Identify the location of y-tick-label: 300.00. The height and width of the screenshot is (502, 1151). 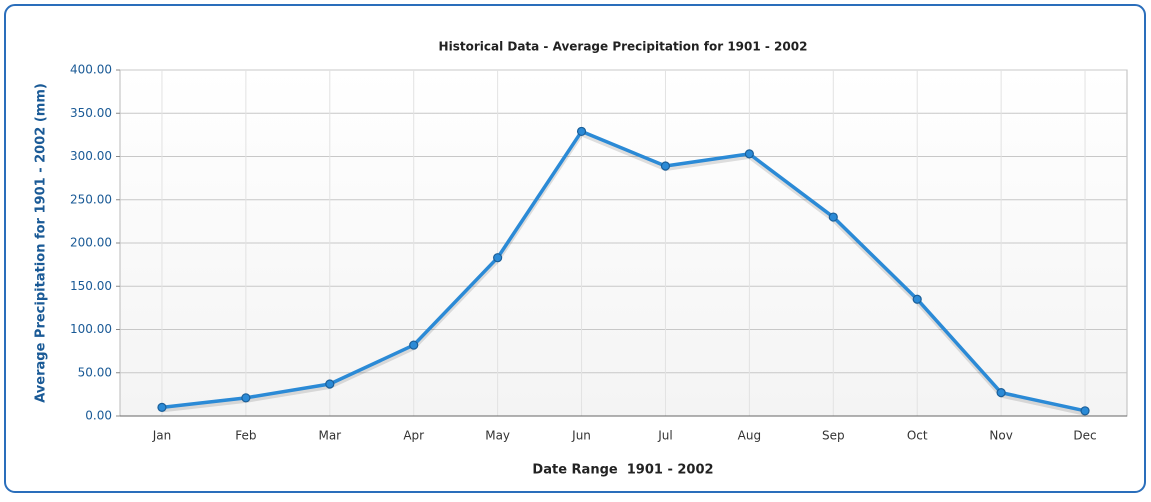
(91, 156).